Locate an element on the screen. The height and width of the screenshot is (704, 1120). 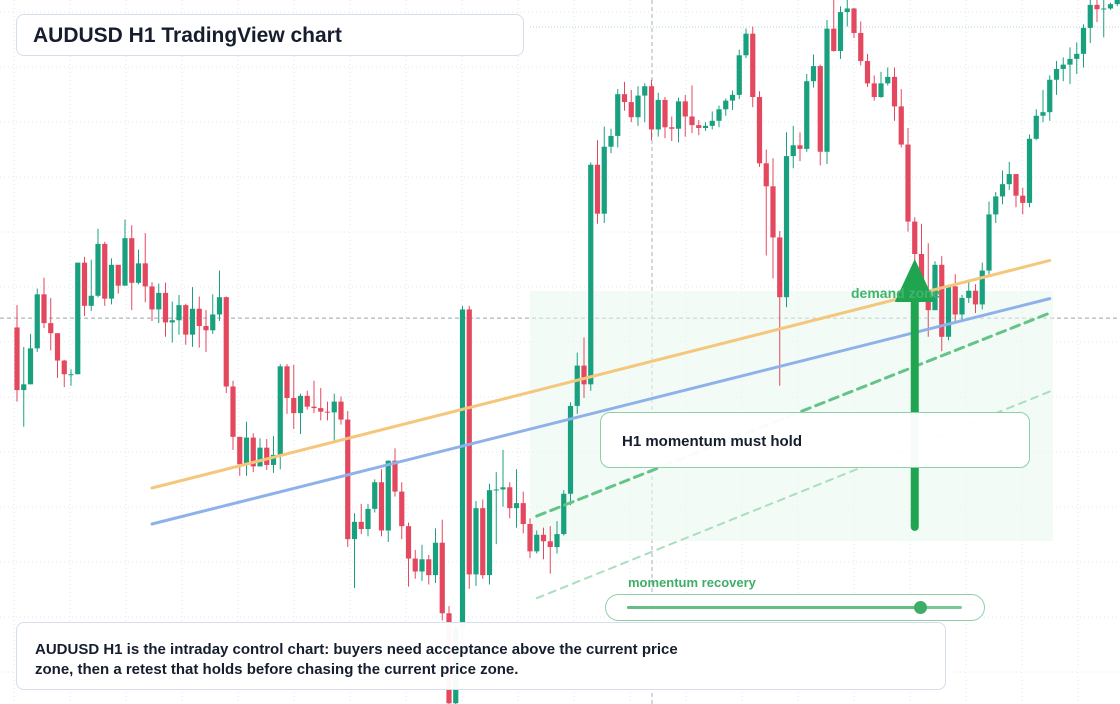
demand-zone-label: demand zone is located at coordinates (896, 293).